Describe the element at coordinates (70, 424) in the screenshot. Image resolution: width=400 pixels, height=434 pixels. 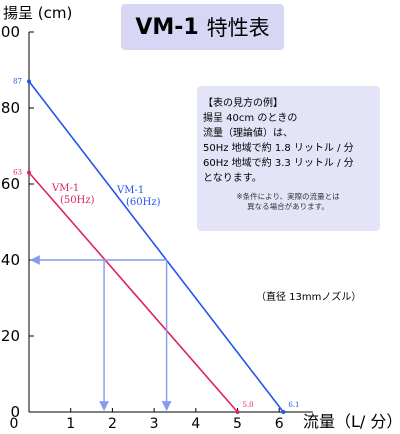
I see `x-tick-label: 1` at that location.